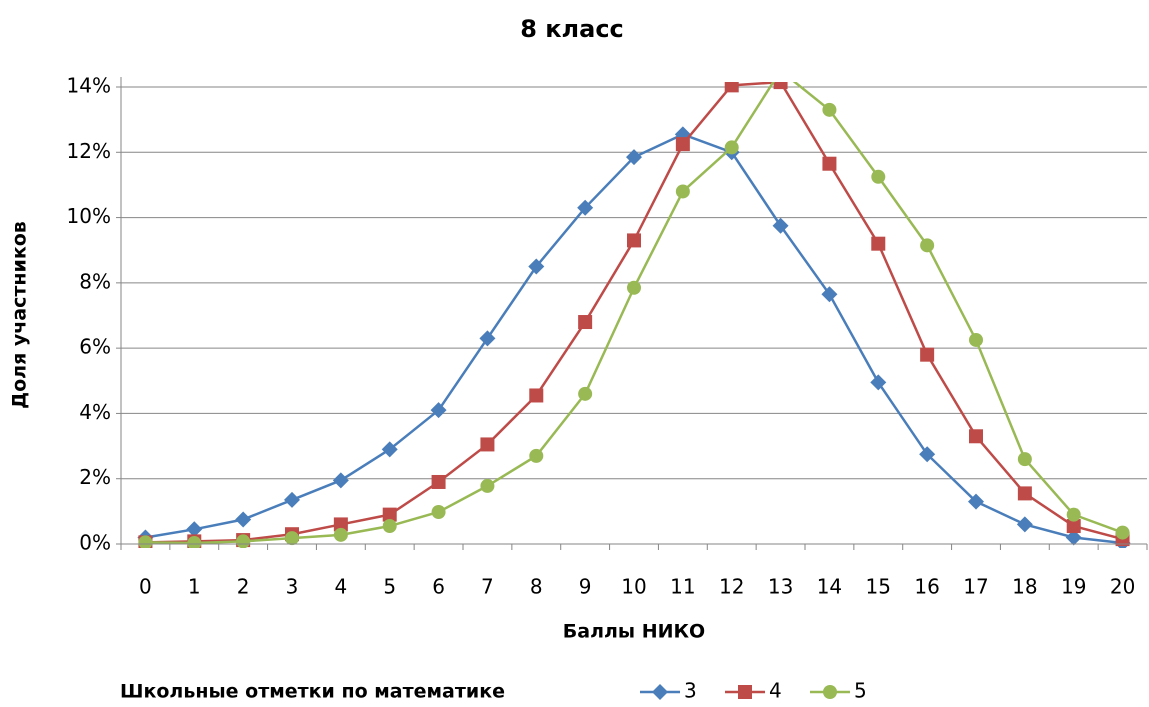 The image size is (1149, 707). What do you see at coordinates (926, 587) in the screenshot?
I see `x-tick-label: 16` at bounding box center [926, 587].